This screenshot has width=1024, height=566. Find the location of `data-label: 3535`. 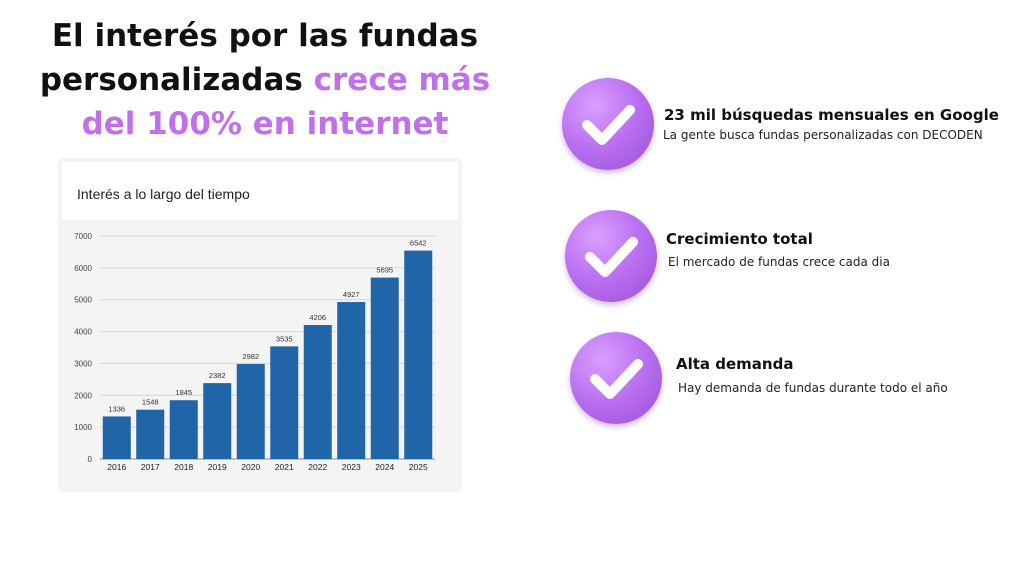

data-label: 3535 is located at coordinates (284, 338).